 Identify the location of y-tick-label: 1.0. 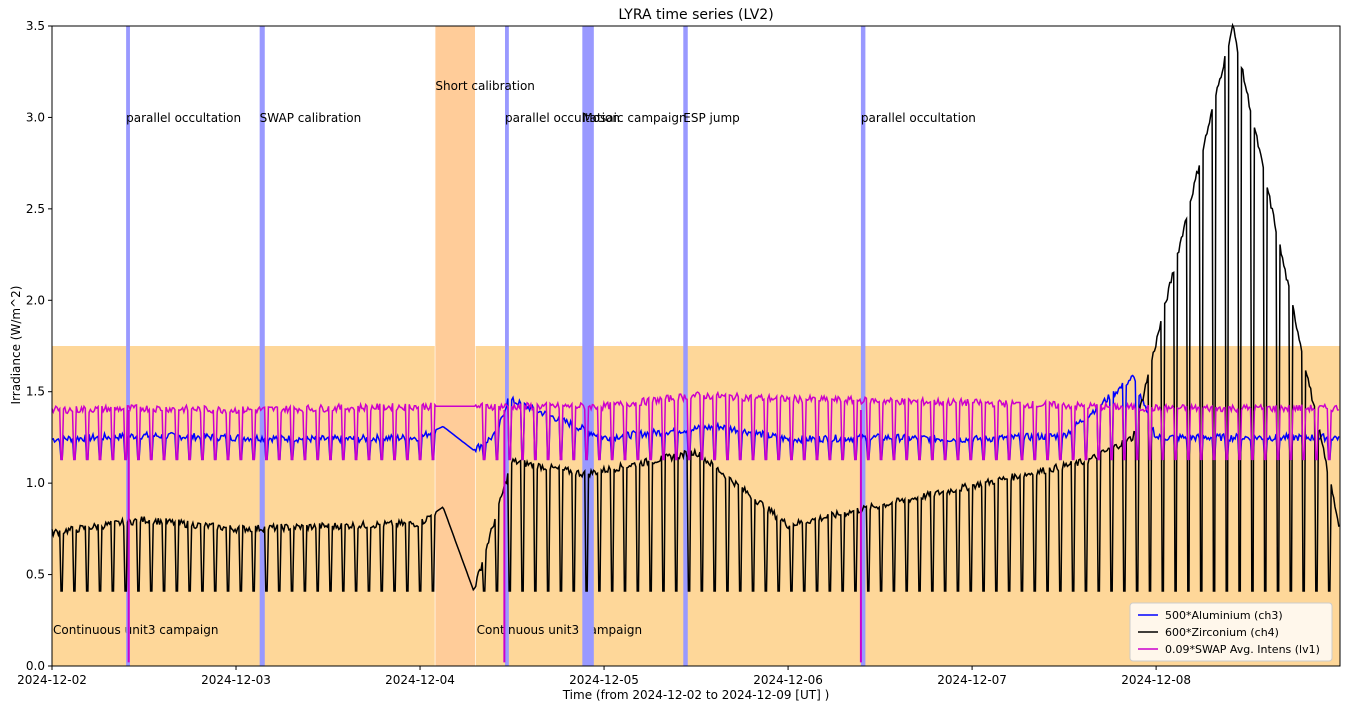
(35, 483).